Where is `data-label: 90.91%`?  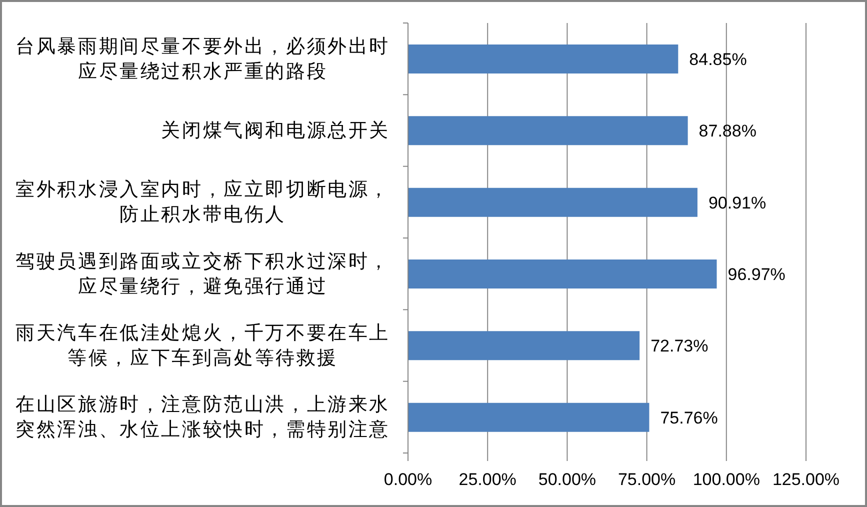 data-label: 90.91% is located at coordinates (737, 202).